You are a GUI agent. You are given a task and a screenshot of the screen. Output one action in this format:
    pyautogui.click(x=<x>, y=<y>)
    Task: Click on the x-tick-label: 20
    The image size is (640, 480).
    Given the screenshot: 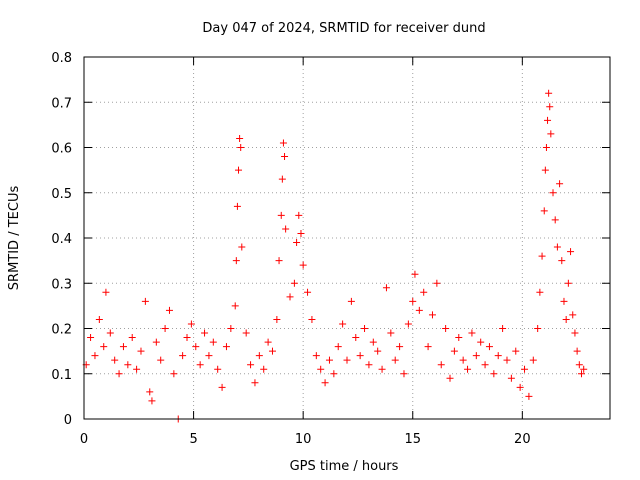 What is the action you would take?
    pyautogui.click(x=522, y=439)
    